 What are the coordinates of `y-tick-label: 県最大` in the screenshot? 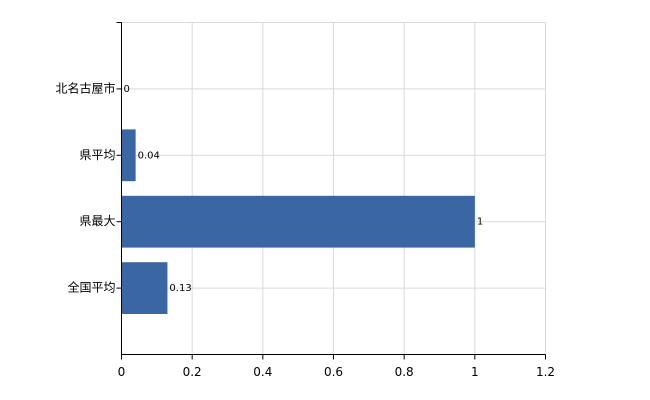 It's located at (97, 221).